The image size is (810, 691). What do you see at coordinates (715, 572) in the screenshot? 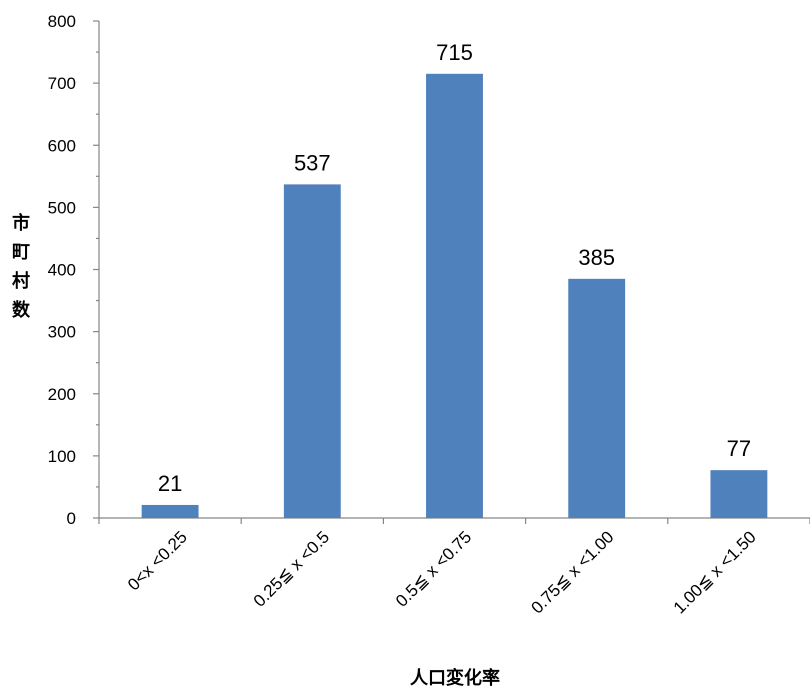
I see `category-label: 1.00≦ x <1.50` at bounding box center [715, 572].